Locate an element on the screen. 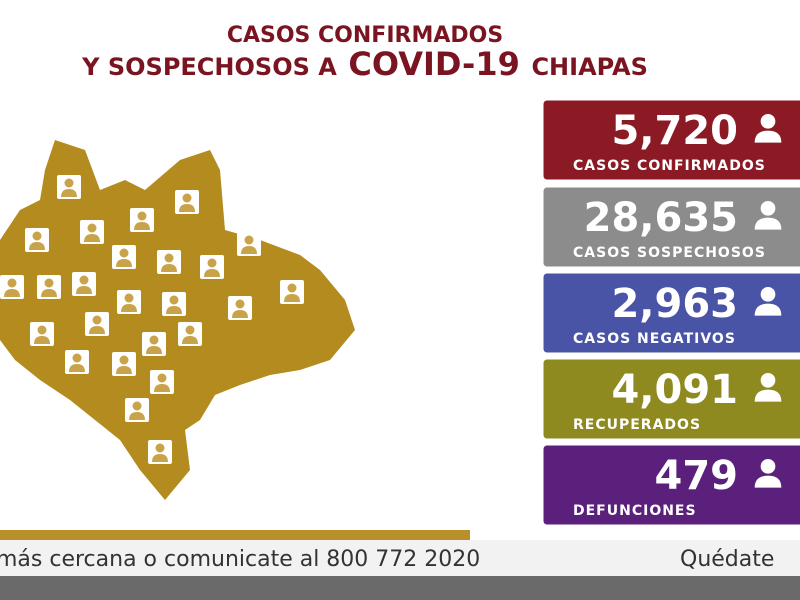 The image size is (800, 600). stat-value: 2,963 is located at coordinates (674, 304).